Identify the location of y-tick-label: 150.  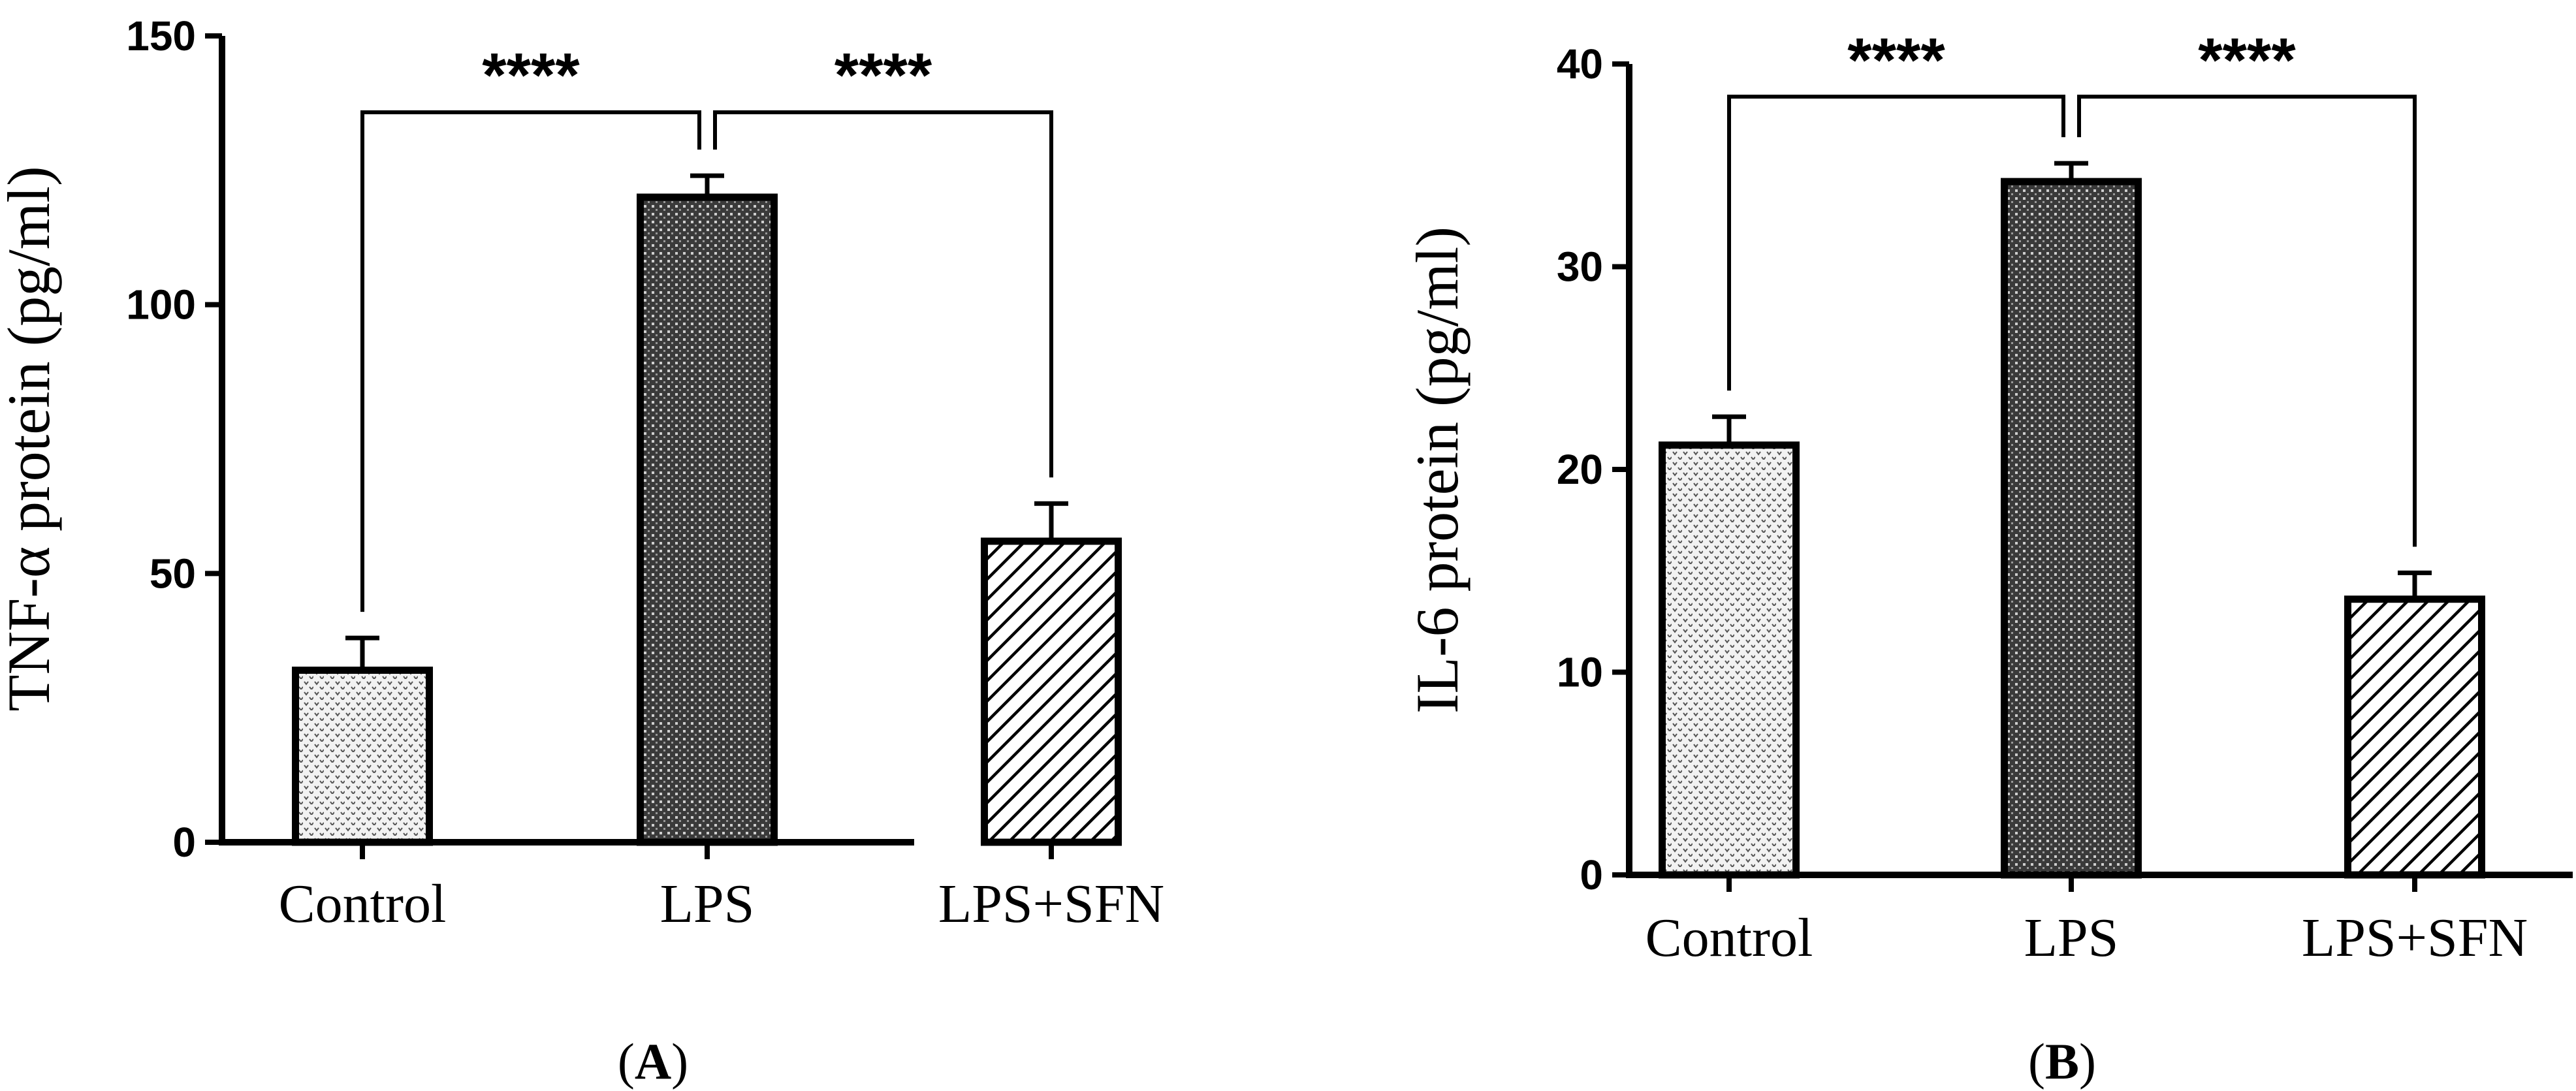
(161, 35).